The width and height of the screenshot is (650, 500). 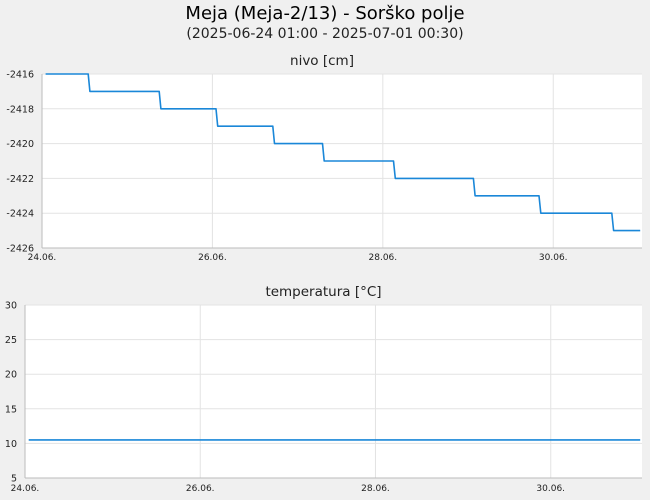 What do you see at coordinates (383, 258) in the screenshot?
I see `panel-1-xtick-label: 28.06.` at bounding box center [383, 258].